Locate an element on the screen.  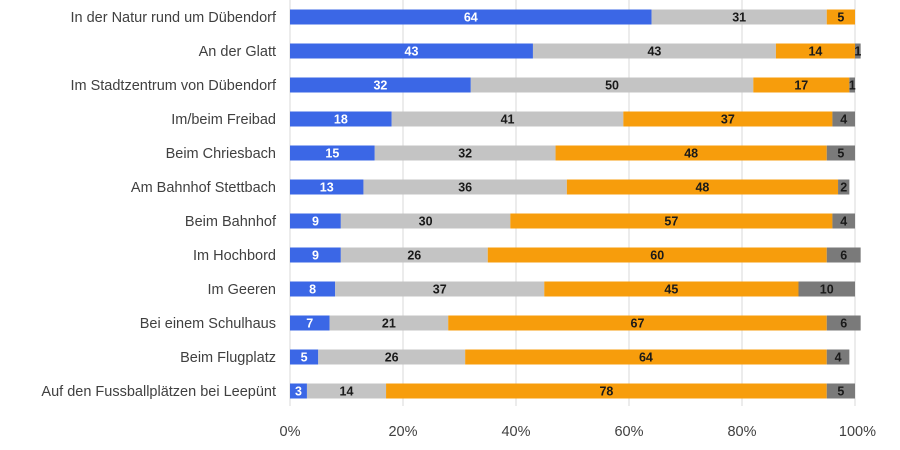
data-label: 13 is located at coordinates (327, 188).